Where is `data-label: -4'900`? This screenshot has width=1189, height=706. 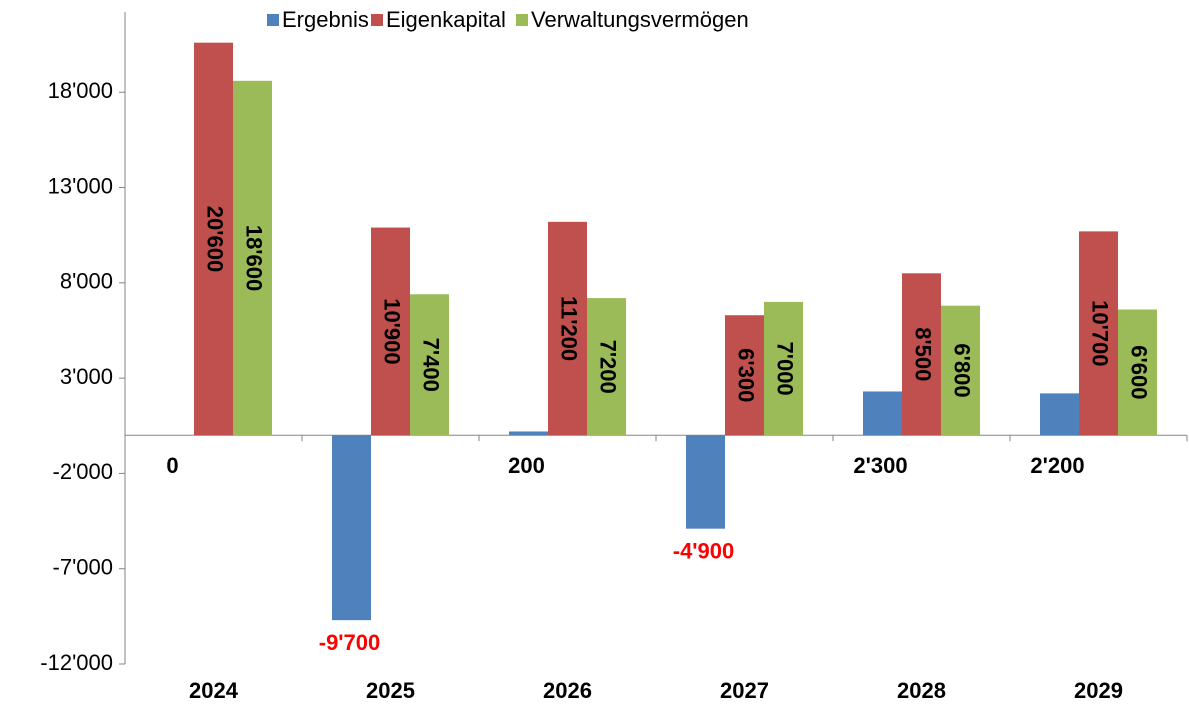 data-label: -4'900 is located at coordinates (704, 550).